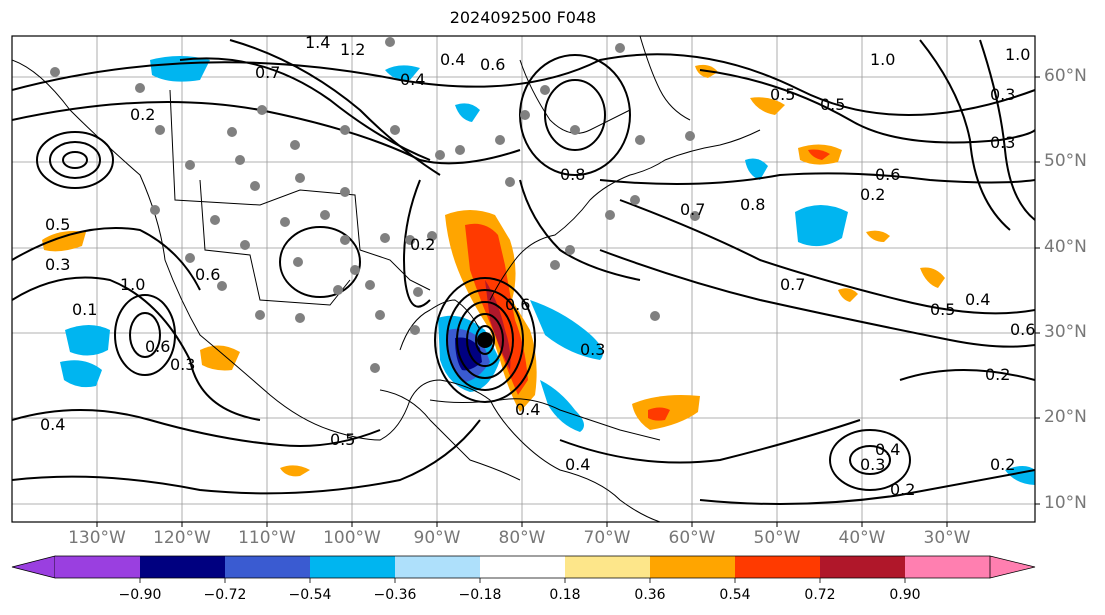  I want to click on colorbar, so click(523, 569).